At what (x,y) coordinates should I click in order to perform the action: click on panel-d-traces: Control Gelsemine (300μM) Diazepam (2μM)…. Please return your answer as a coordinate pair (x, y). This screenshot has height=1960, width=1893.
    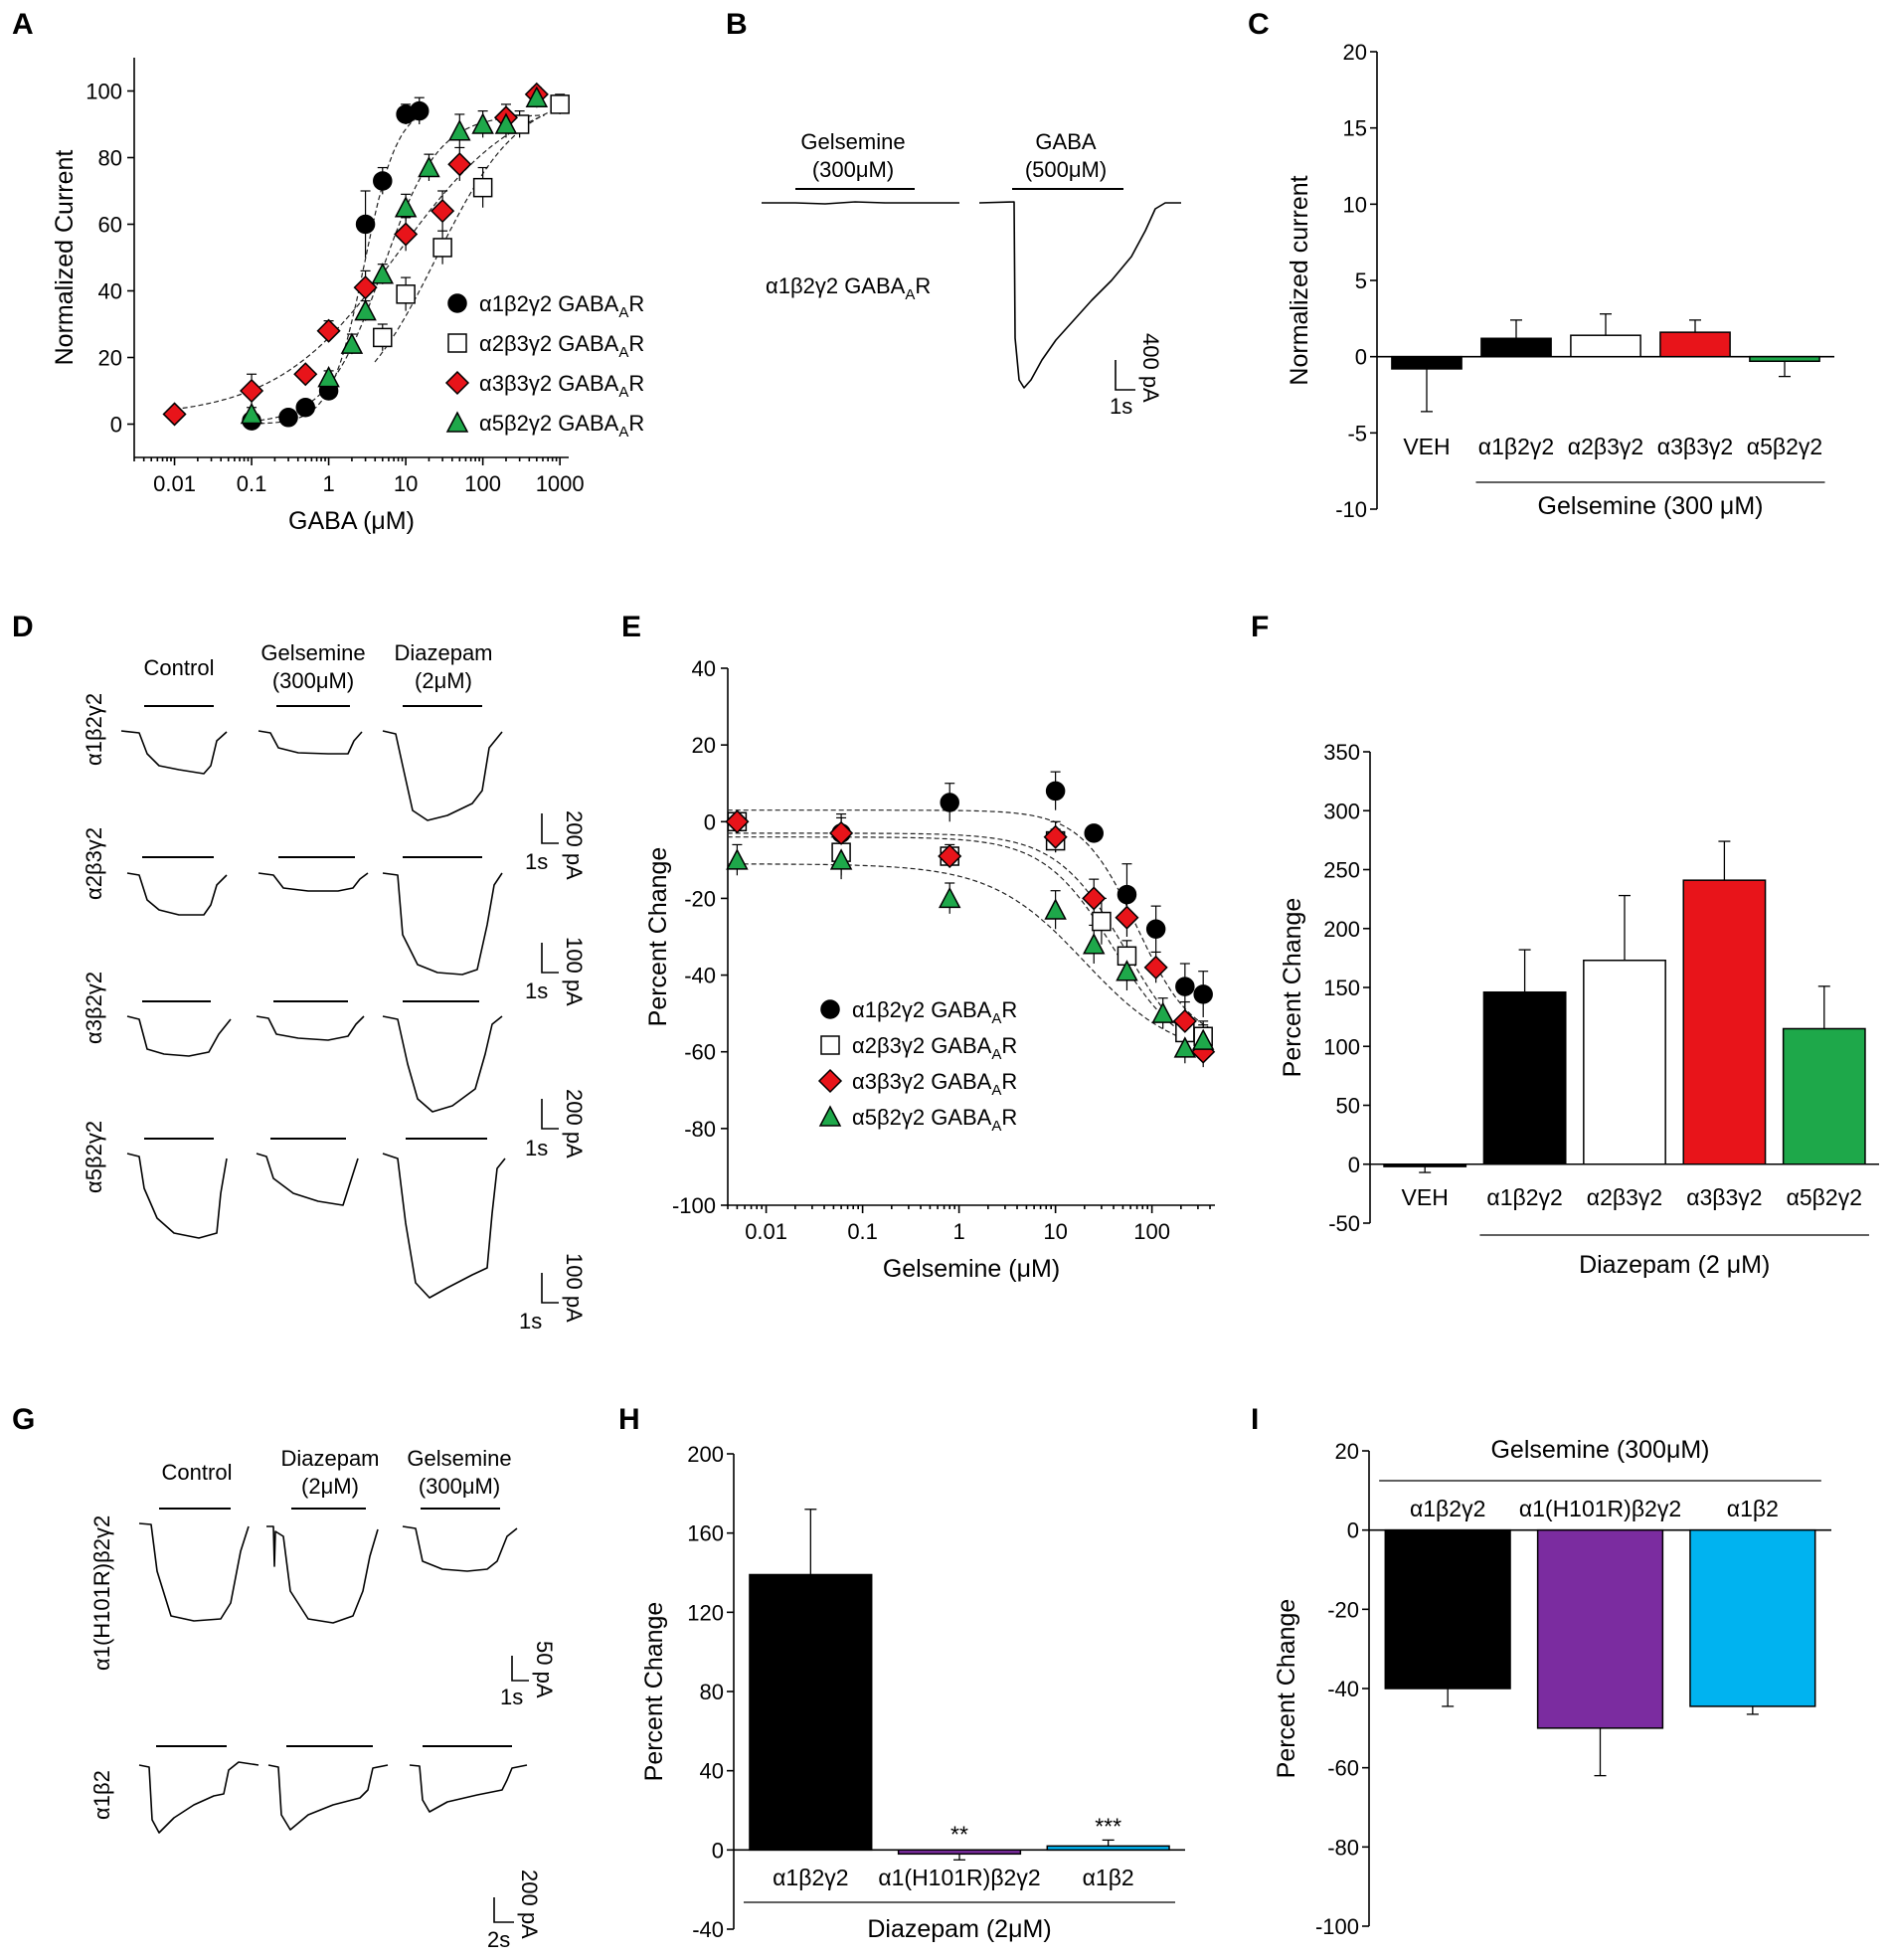
    Looking at the image, I should click on (334, 987).